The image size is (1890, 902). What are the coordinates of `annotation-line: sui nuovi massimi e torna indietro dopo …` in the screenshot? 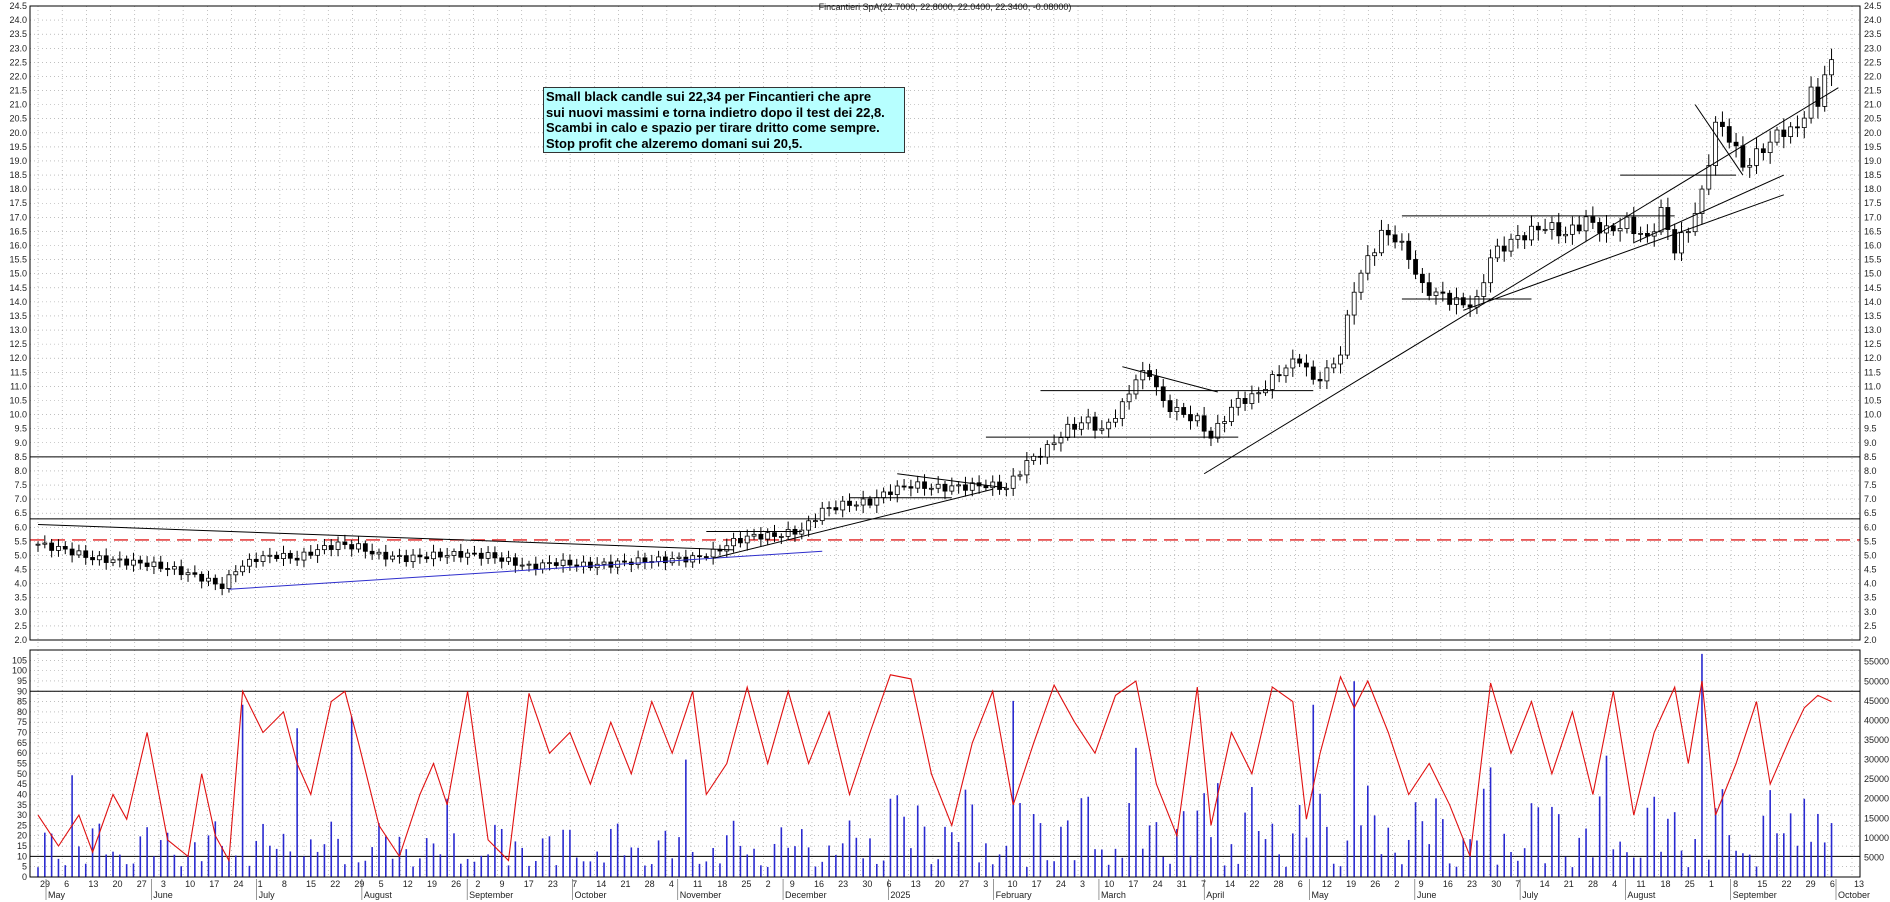 It's located at (715, 112).